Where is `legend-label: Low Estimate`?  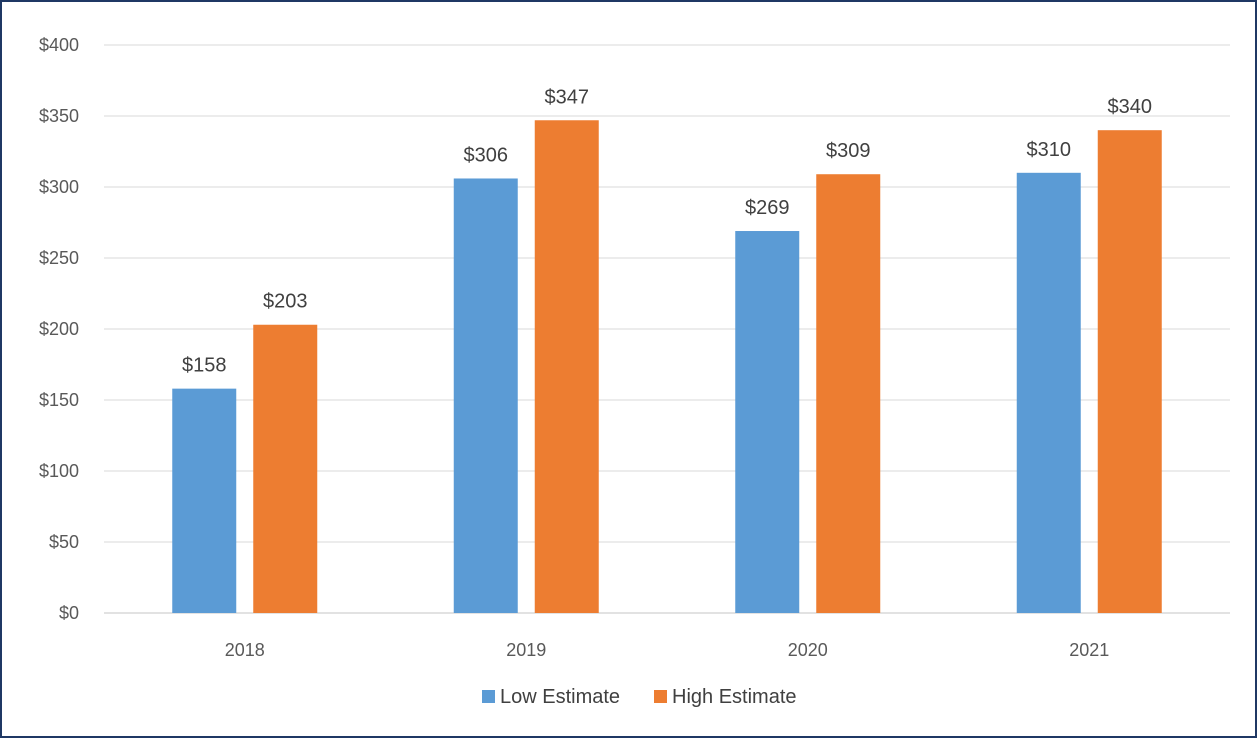
legend-label: Low Estimate is located at coordinates (560, 697).